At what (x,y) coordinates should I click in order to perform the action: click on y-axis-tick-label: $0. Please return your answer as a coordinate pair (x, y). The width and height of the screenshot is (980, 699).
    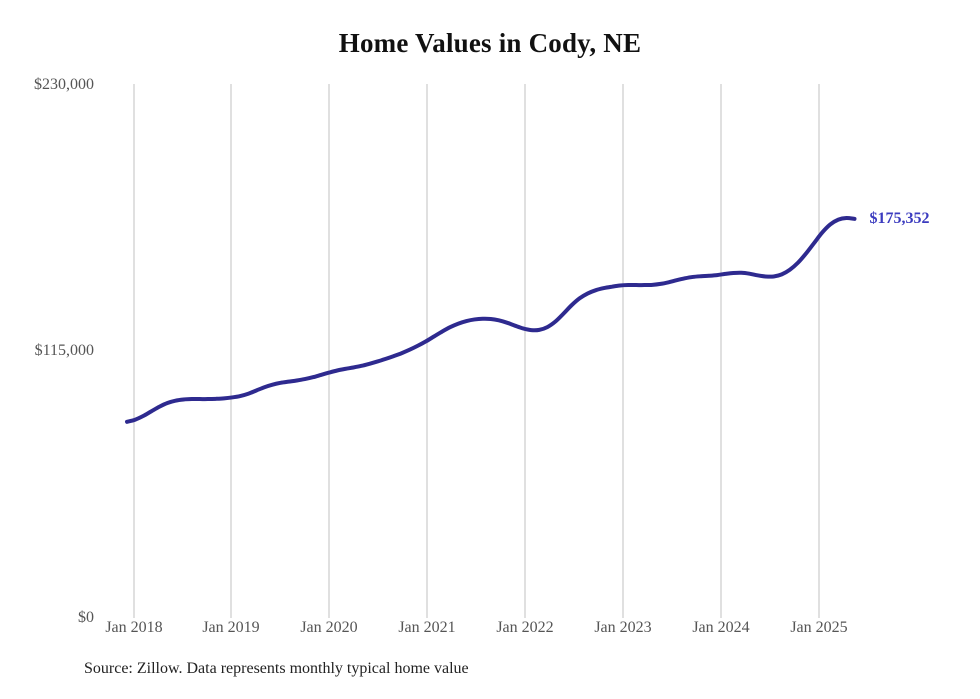
    Looking at the image, I should click on (86, 617).